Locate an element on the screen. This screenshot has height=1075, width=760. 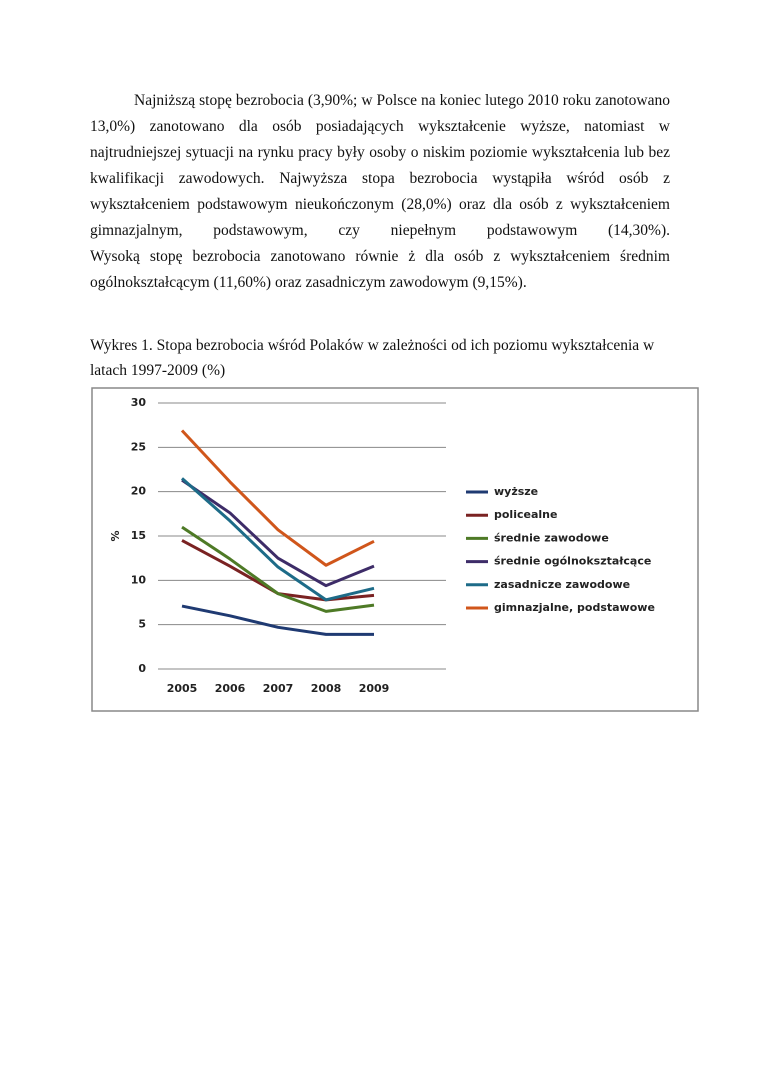
legend-label: zasadnicze zawodowe is located at coordinates (562, 584).